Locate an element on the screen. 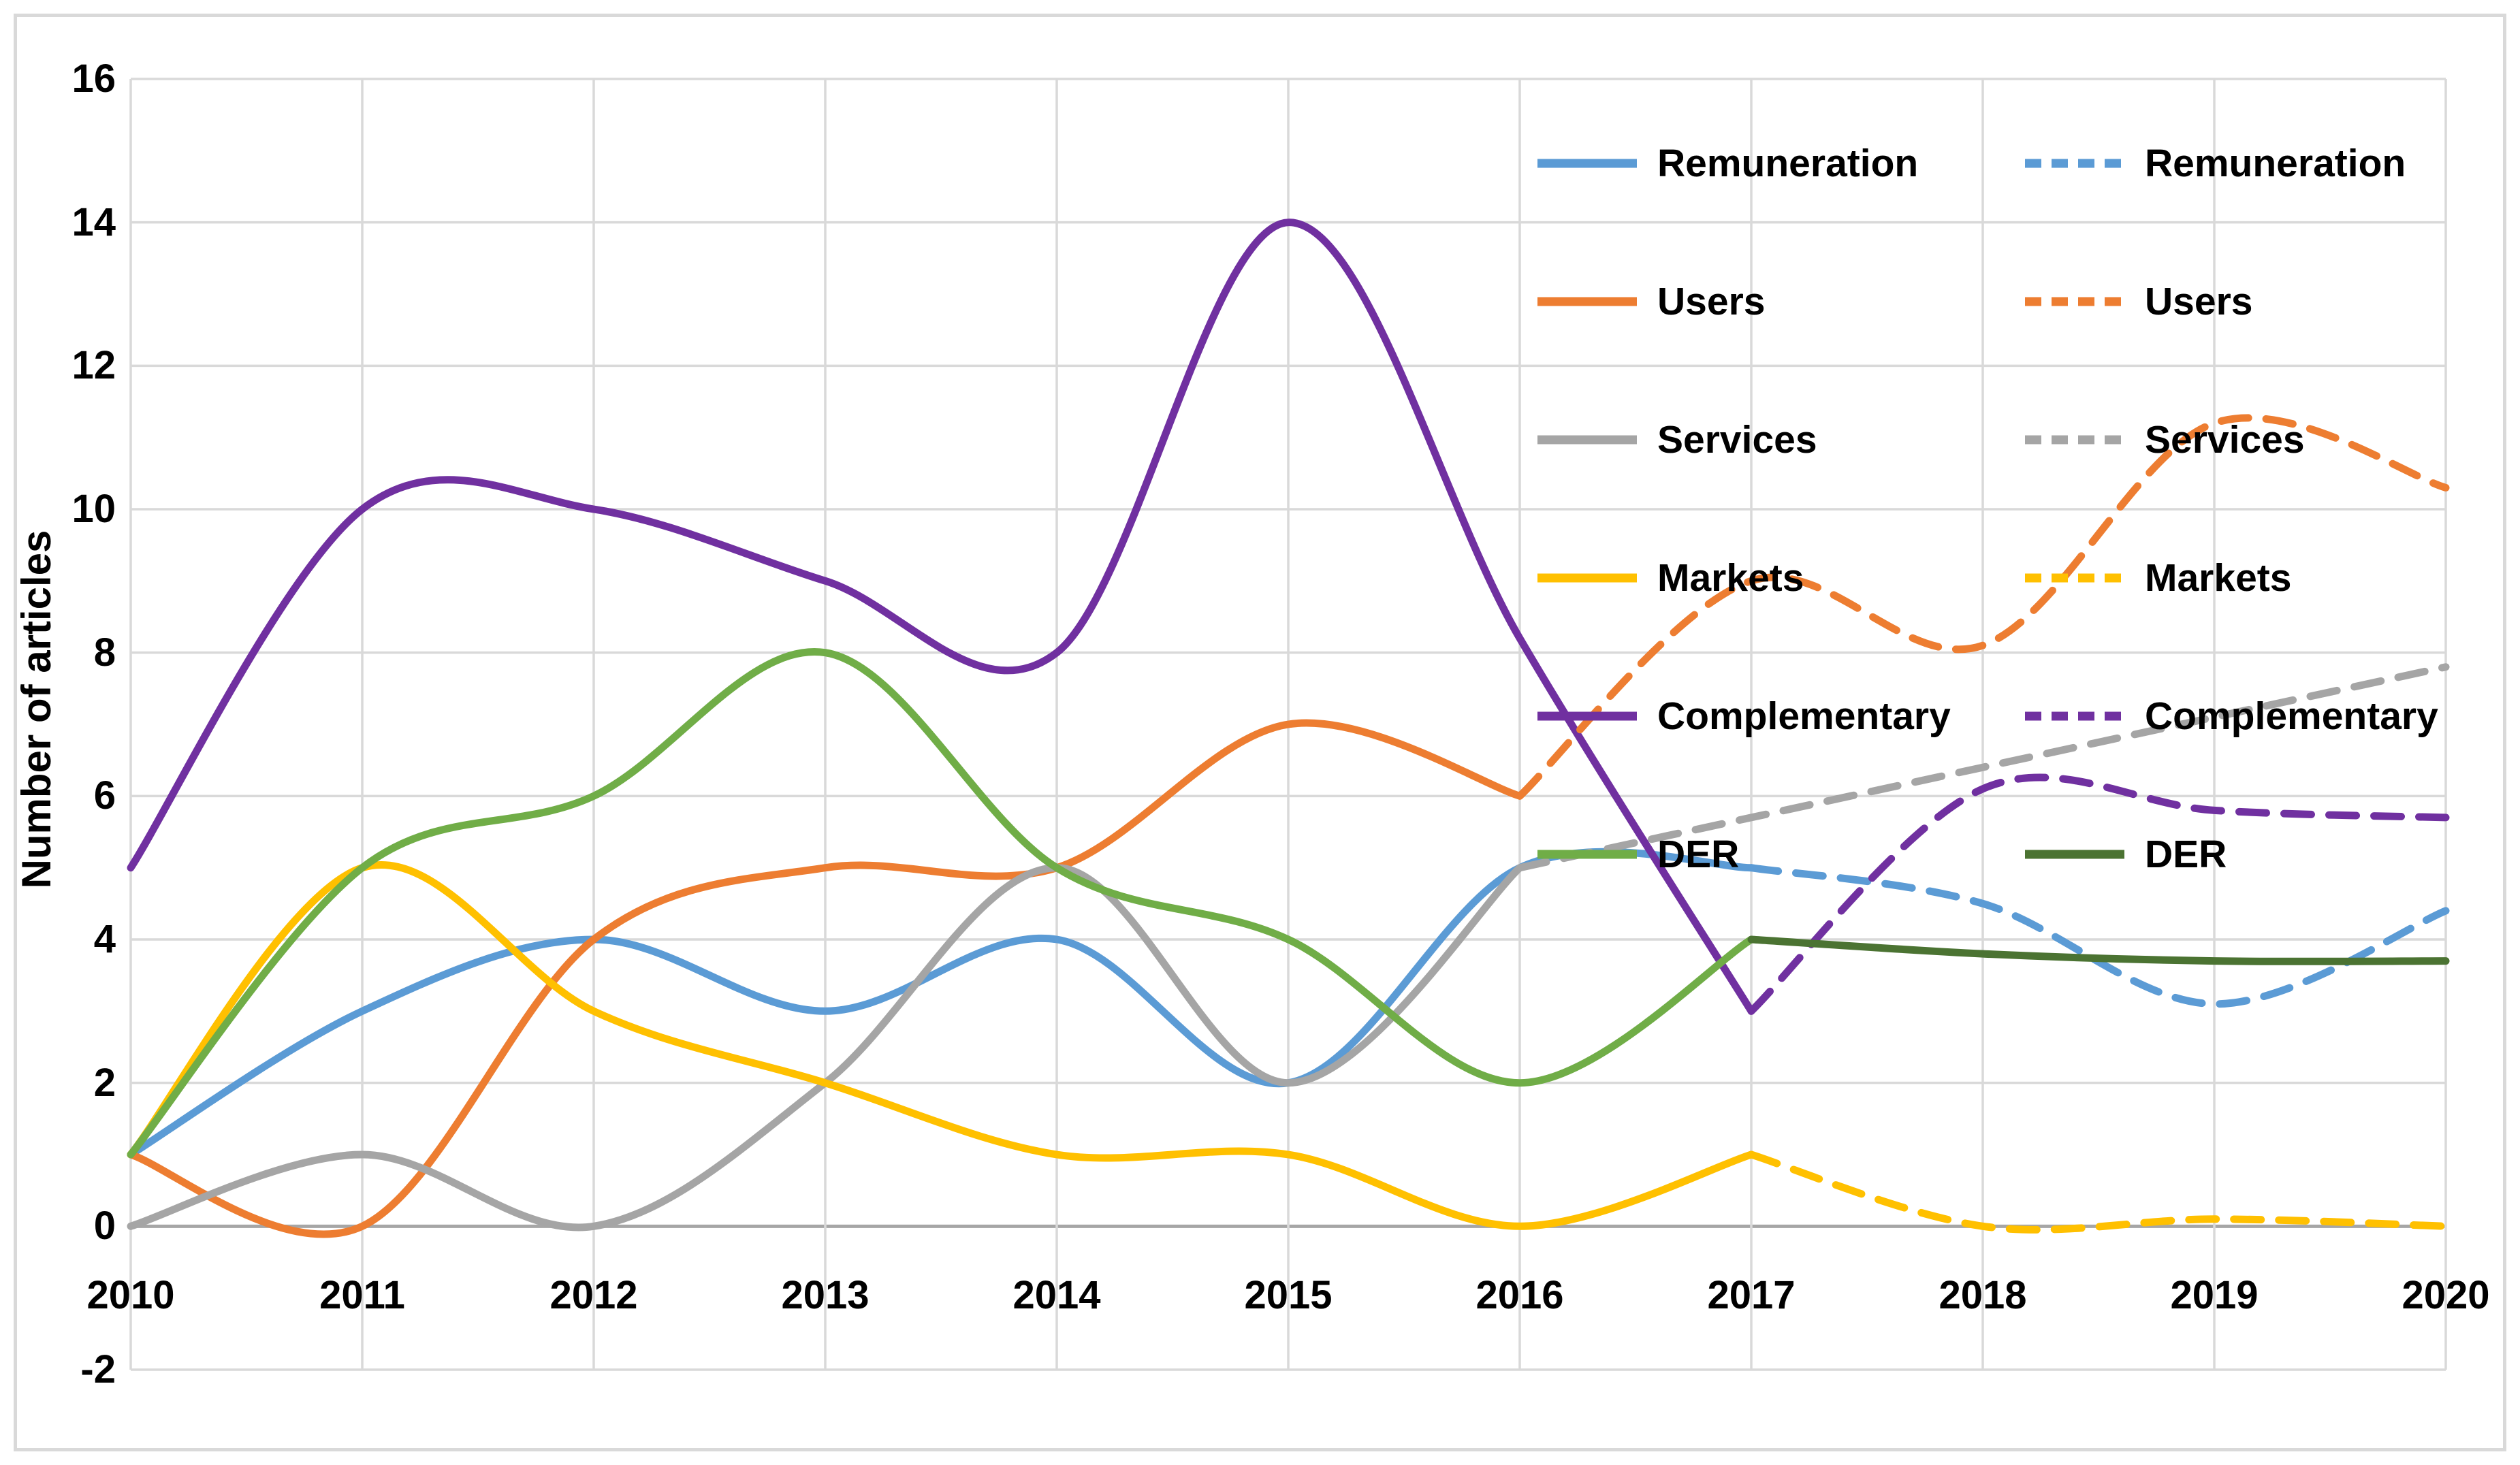 The width and height of the screenshot is (2520, 1465). series-services-dashed is located at coordinates (1983, 767).